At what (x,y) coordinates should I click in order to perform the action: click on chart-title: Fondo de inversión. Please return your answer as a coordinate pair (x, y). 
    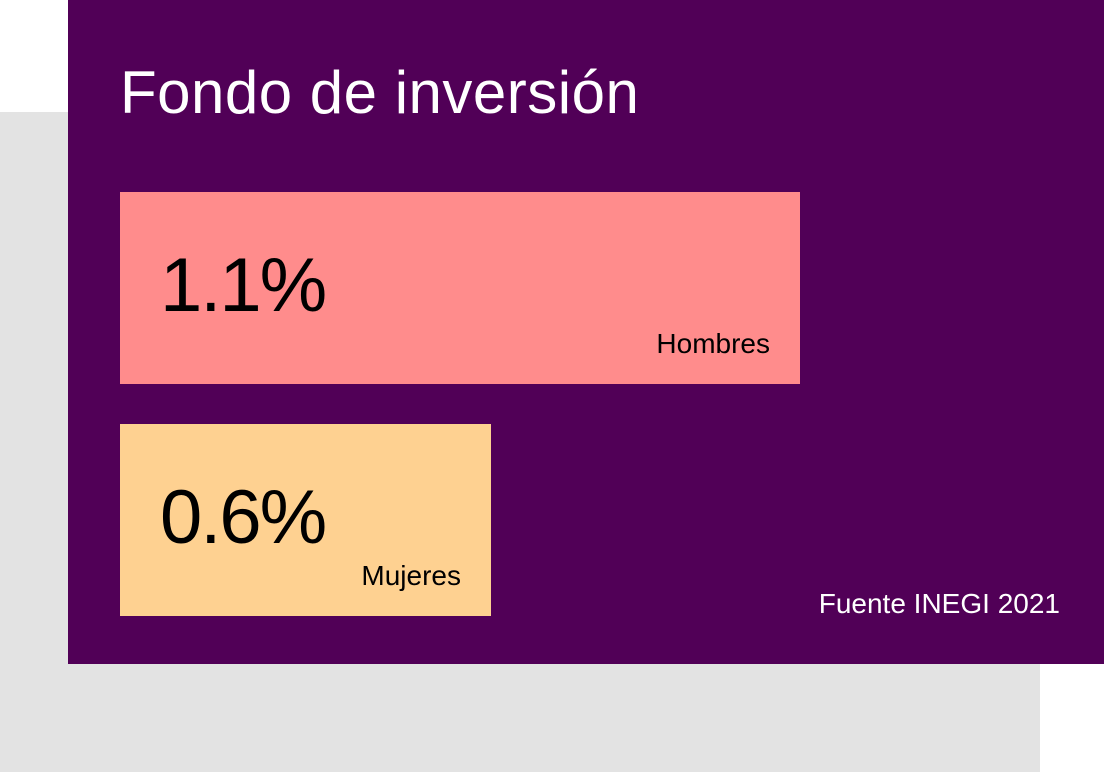
    Looking at the image, I should click on (380, 92).